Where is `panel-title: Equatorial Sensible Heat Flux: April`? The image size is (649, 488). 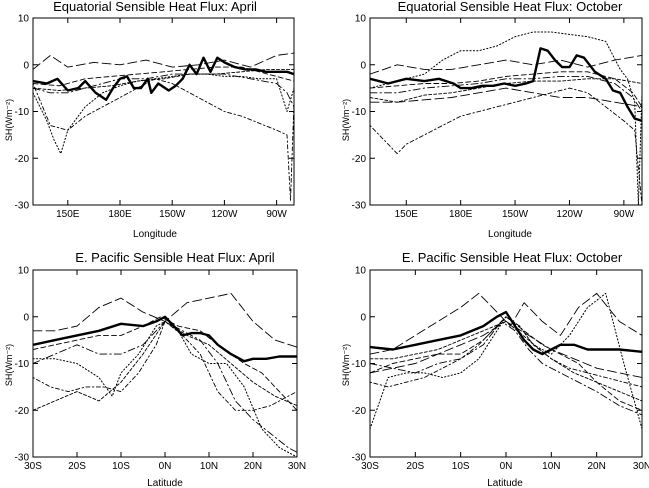 panel-title: Equatorial Sensible Heat Flux: April is located at coordinates (155, 7).